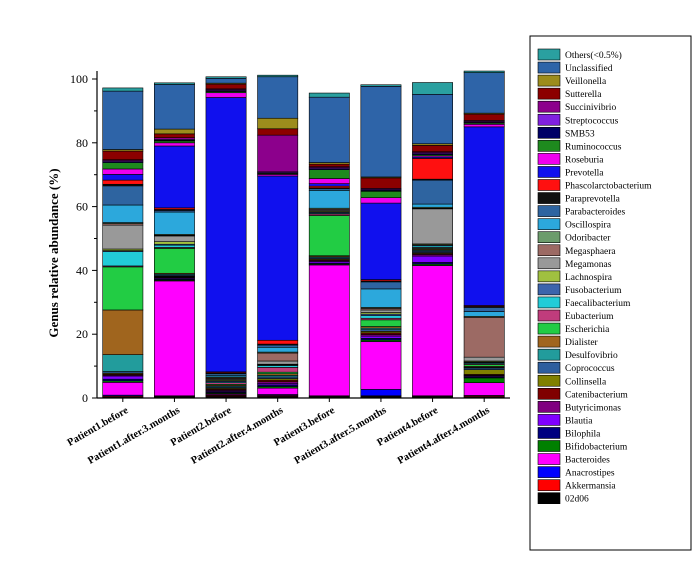 The height and width of the screenshot is (563, 700). I want to click on bar-segment-desulfovibrio, so click(123, 363).